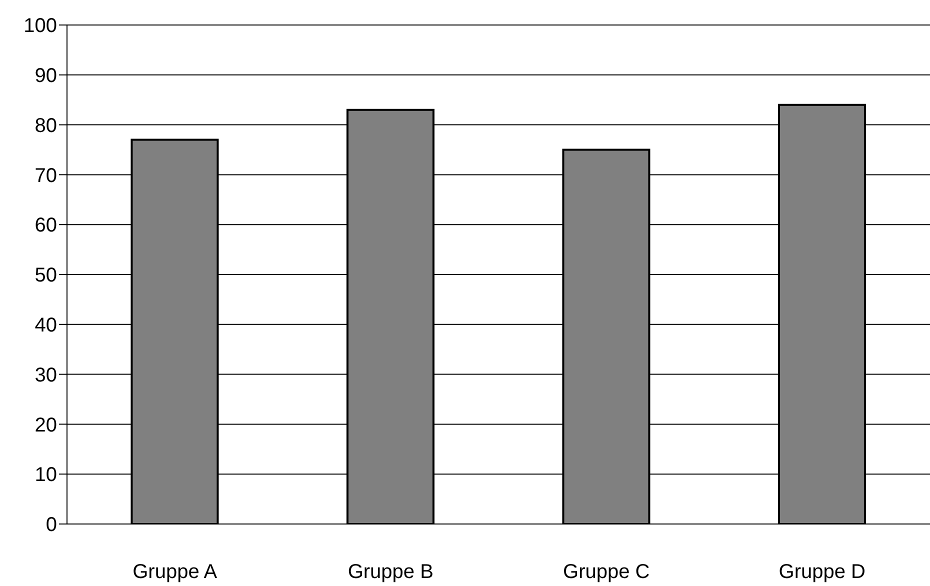  Describe the element at coordinates (40, 26) in the screenshot. I see `y-tick-label: 100` at that location.